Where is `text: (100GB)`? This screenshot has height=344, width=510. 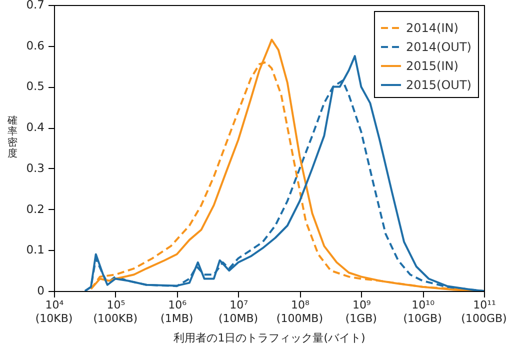
text: (100GB) is located at coordinates (484, 318).